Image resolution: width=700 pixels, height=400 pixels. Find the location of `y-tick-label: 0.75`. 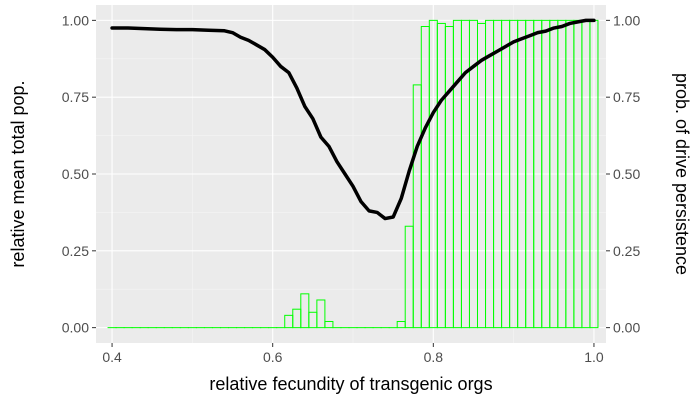

y-tick-label: 0.75 is located at coordinates (75, 97).